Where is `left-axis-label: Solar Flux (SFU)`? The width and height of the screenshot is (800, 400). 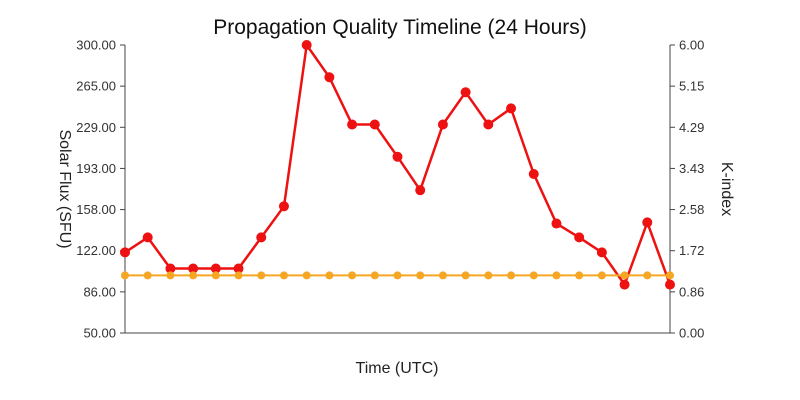 left-axis-label: Solar Flux (SFU) is located at coordinates (64, 188).